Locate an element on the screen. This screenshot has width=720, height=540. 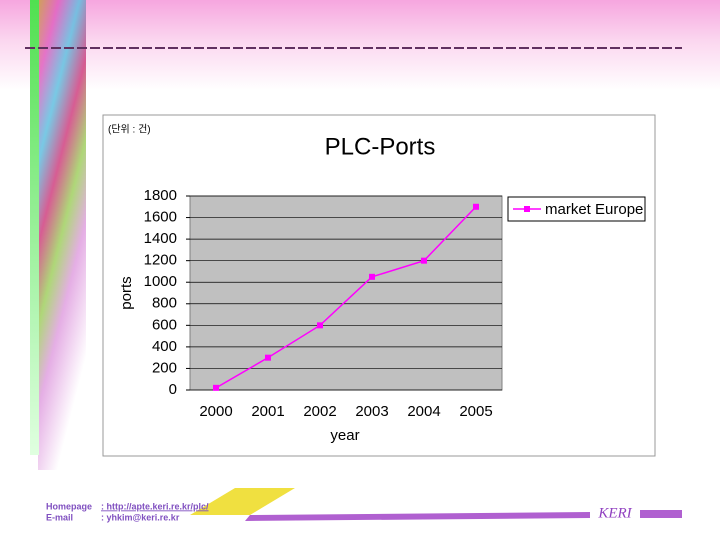
x-tick-label: 2005 is located at coordinates (475, 411).